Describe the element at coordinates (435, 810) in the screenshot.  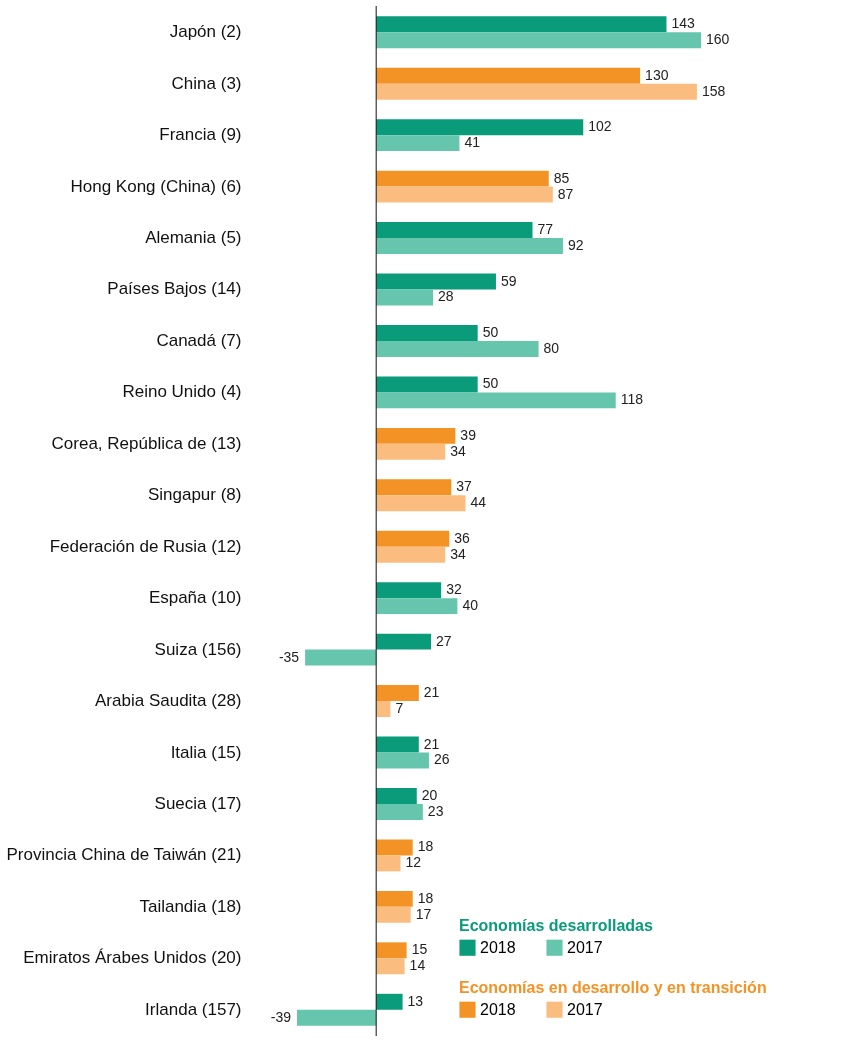
I see `data-label: 23` at that location.